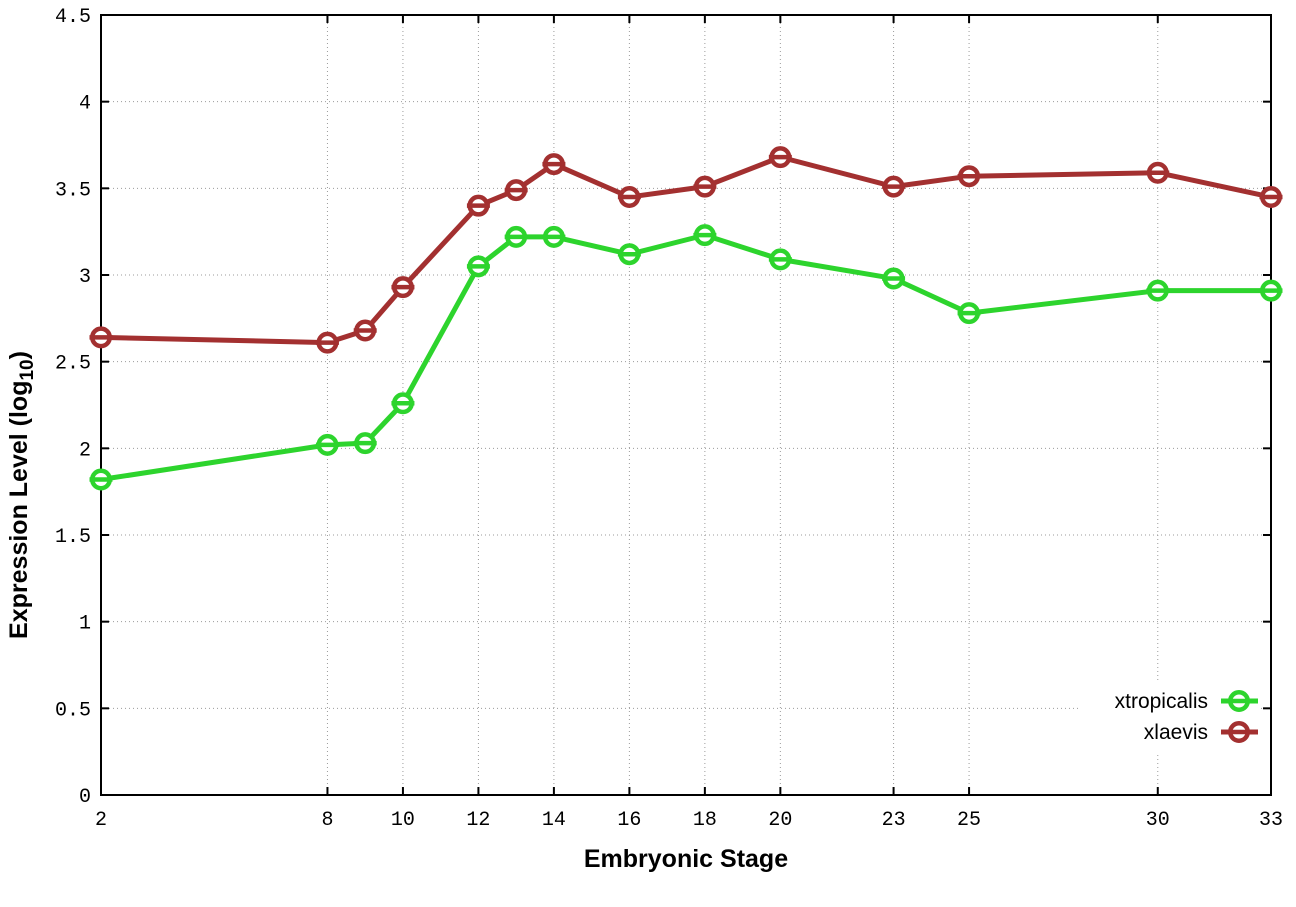 The height and width of the screenshot is (907, 1296). What do you see at coordinates (1271, 820) in the screenshot?
I see `x-tick-label-33: 33` at bounding box center [1271, 820].